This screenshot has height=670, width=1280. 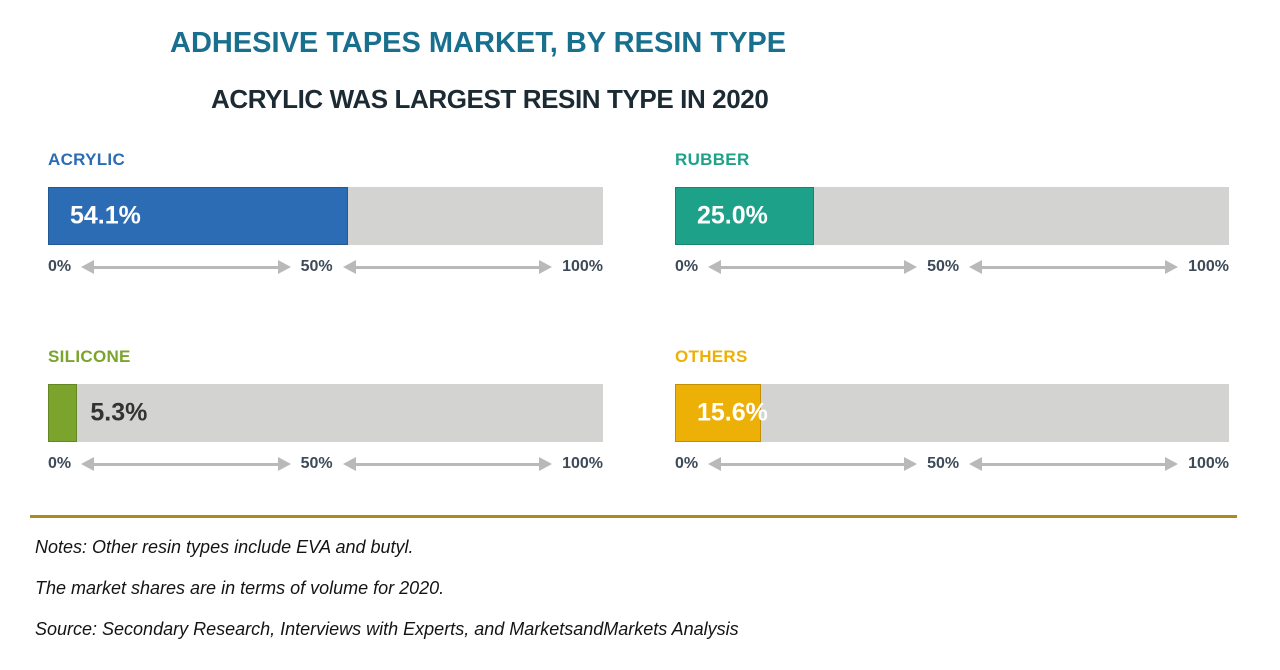 What do you see at coordinates (105, 215) in the screenshot?
I see `bar-value-label: 54.1%` at bounding box center [105, 215].